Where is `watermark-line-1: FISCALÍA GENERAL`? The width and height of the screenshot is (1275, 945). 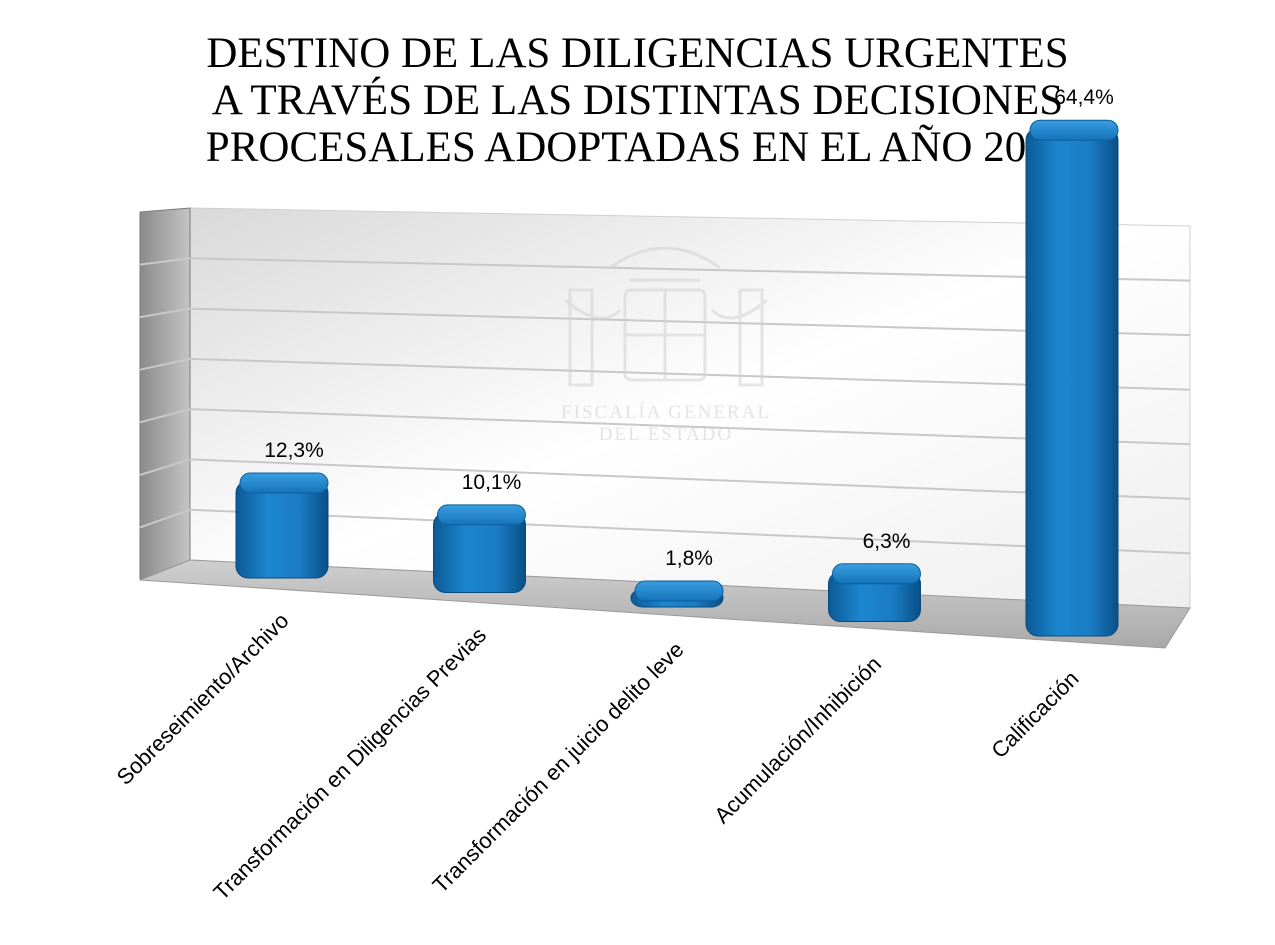 watermark-line-1: FISCALÍA GENERAL is located at coordinates (666, 412).